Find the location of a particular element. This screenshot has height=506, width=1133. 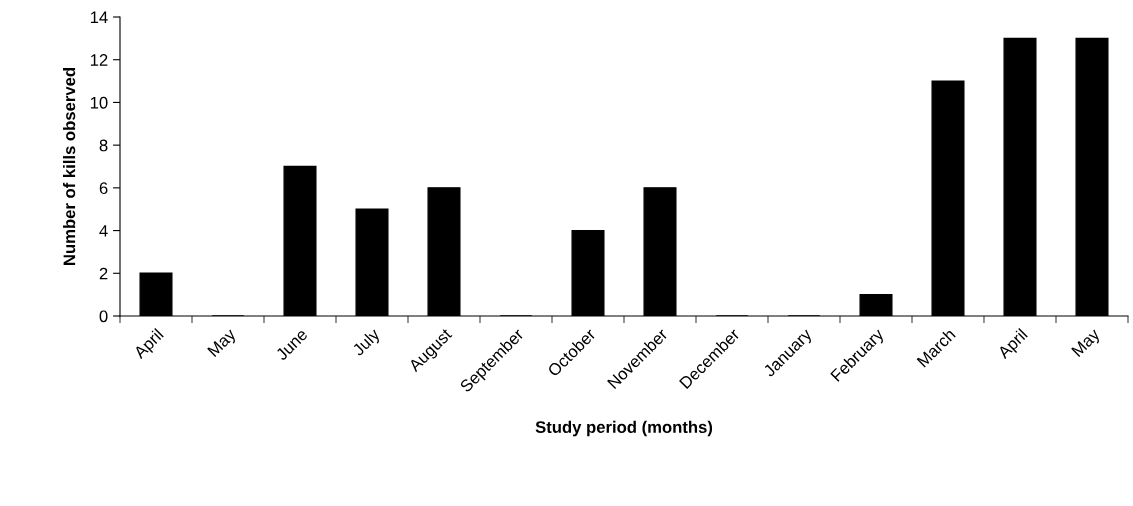

y-tick-label: 14 is located at coordinates (99, 17).